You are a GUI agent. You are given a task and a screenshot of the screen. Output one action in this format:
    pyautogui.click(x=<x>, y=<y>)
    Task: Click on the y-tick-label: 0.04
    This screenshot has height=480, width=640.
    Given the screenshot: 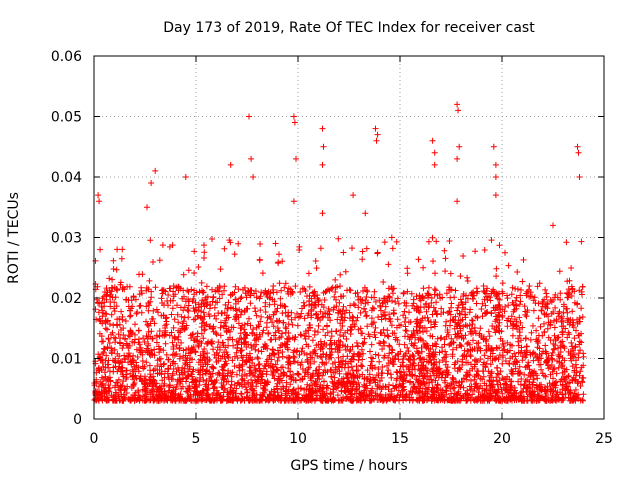 What is the action you would take?
    pyautogui.click(x=66, y=178)
    